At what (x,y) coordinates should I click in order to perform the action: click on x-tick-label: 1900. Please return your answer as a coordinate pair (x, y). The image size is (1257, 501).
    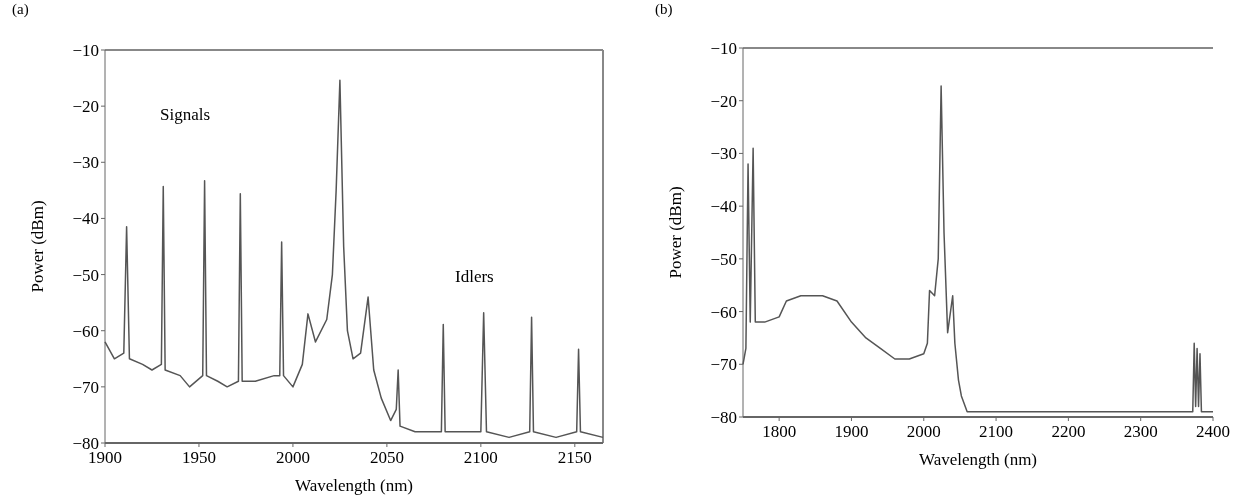
    Looking at the image, I should click on (851, 431).